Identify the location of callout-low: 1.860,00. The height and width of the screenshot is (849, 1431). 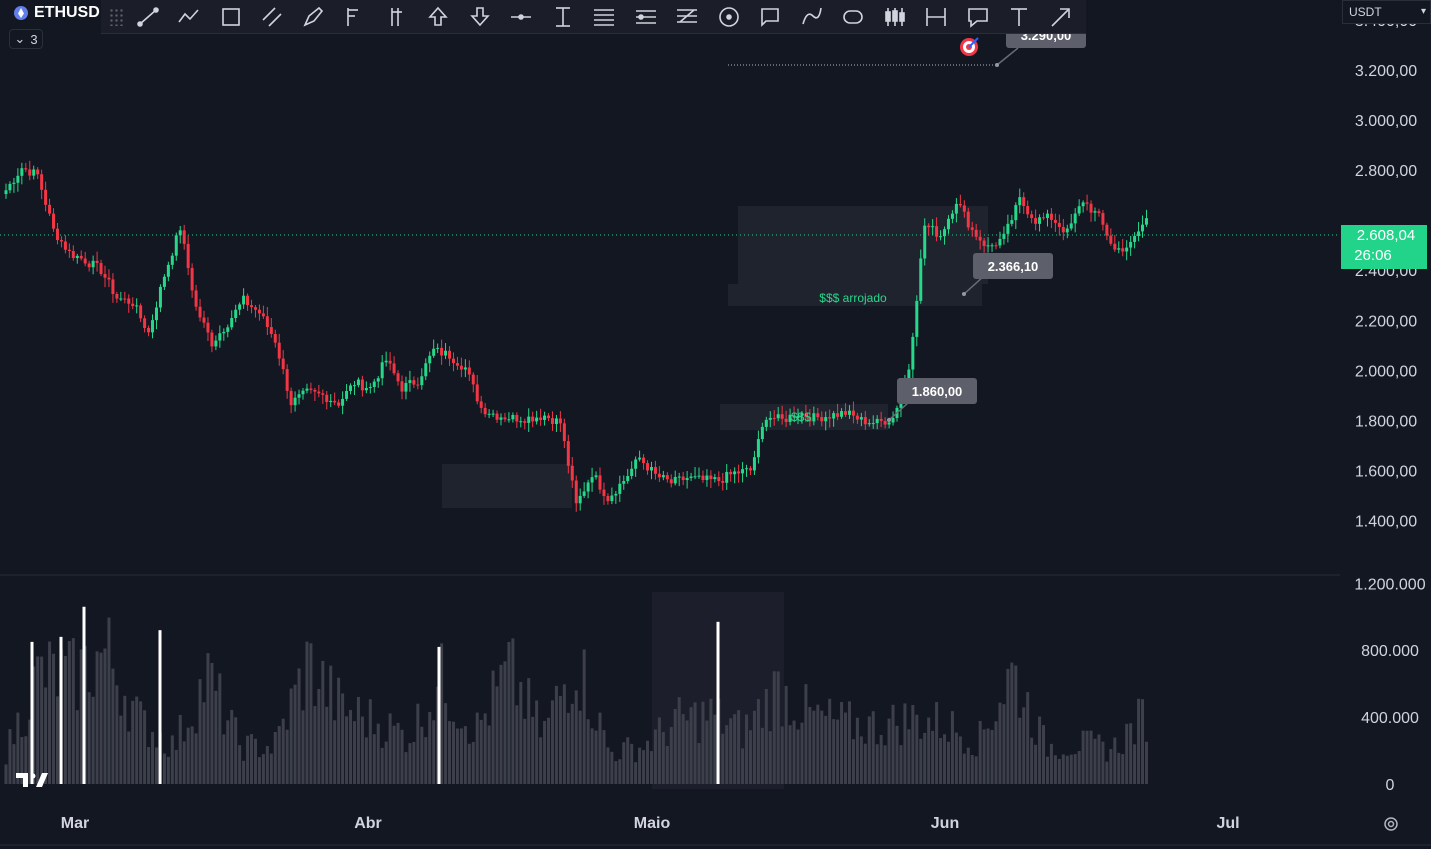
(932, 400).